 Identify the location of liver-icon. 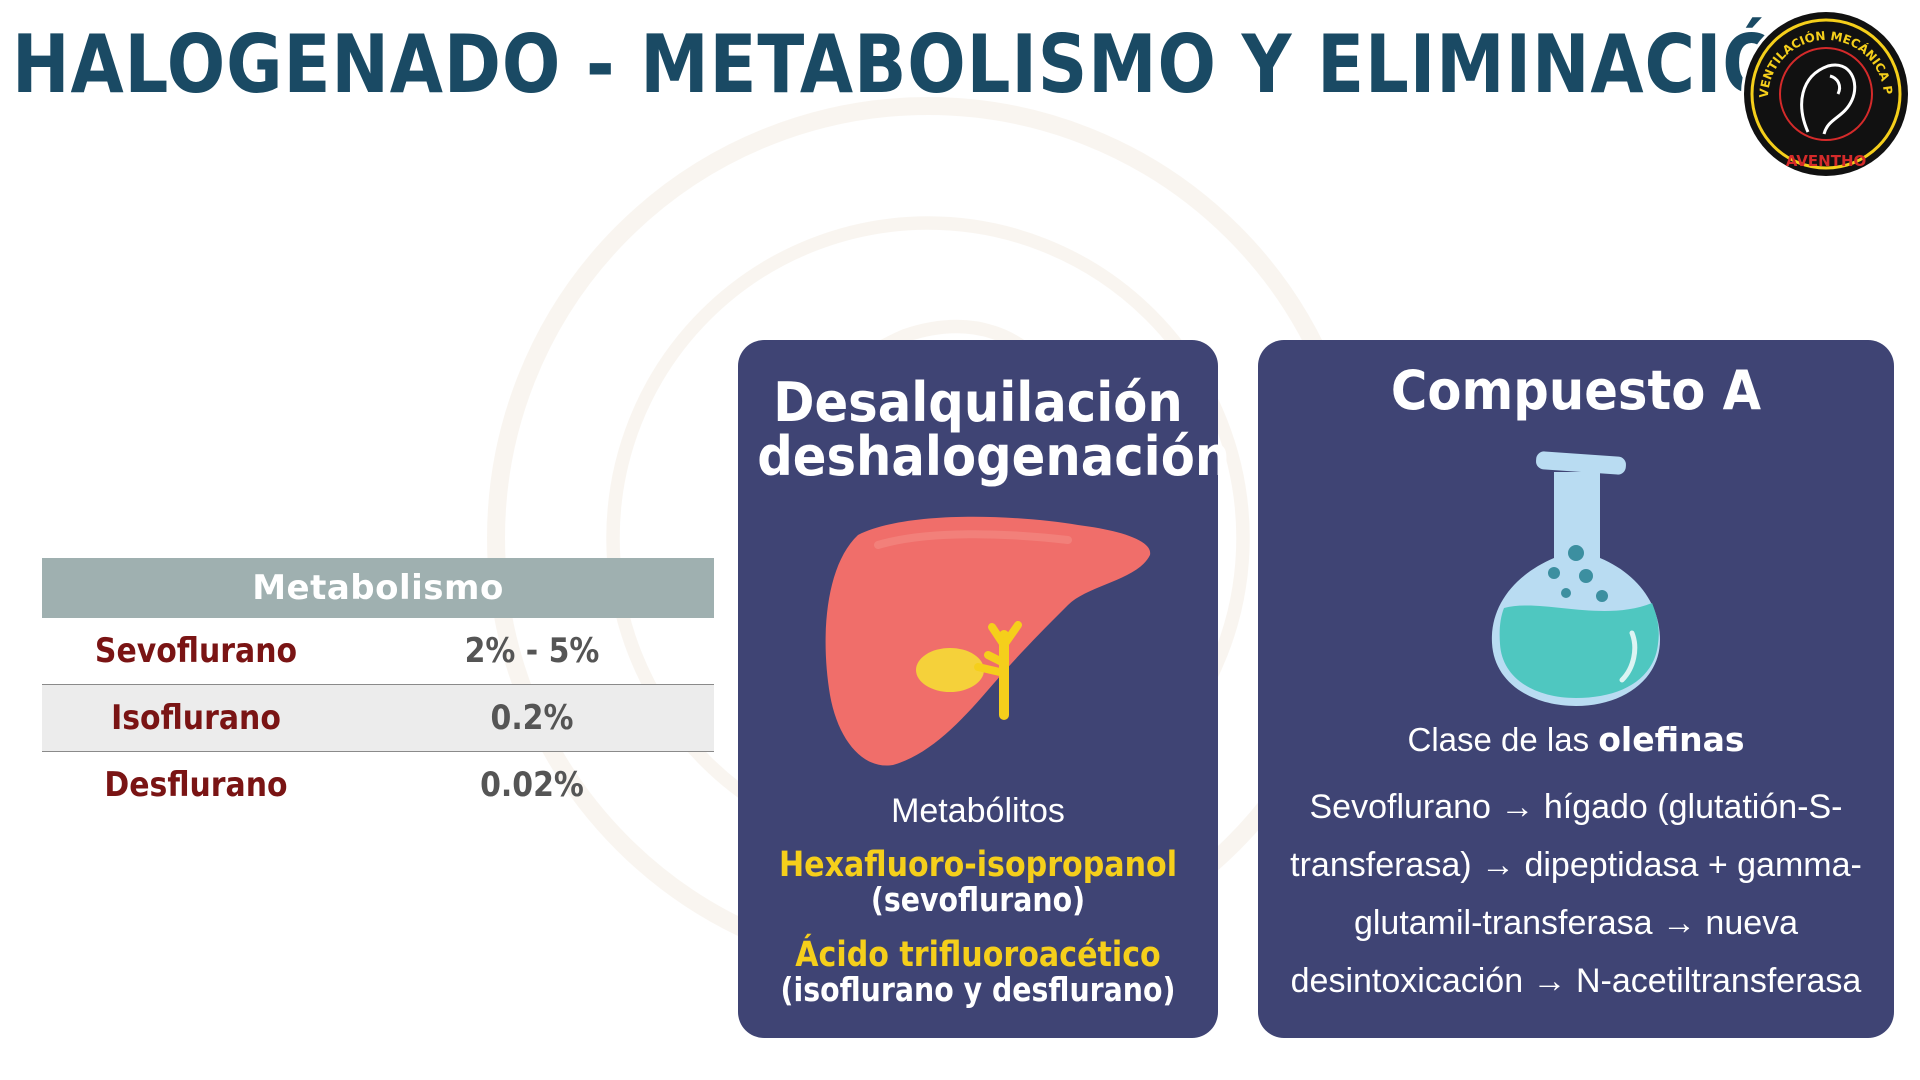
(988, 641).